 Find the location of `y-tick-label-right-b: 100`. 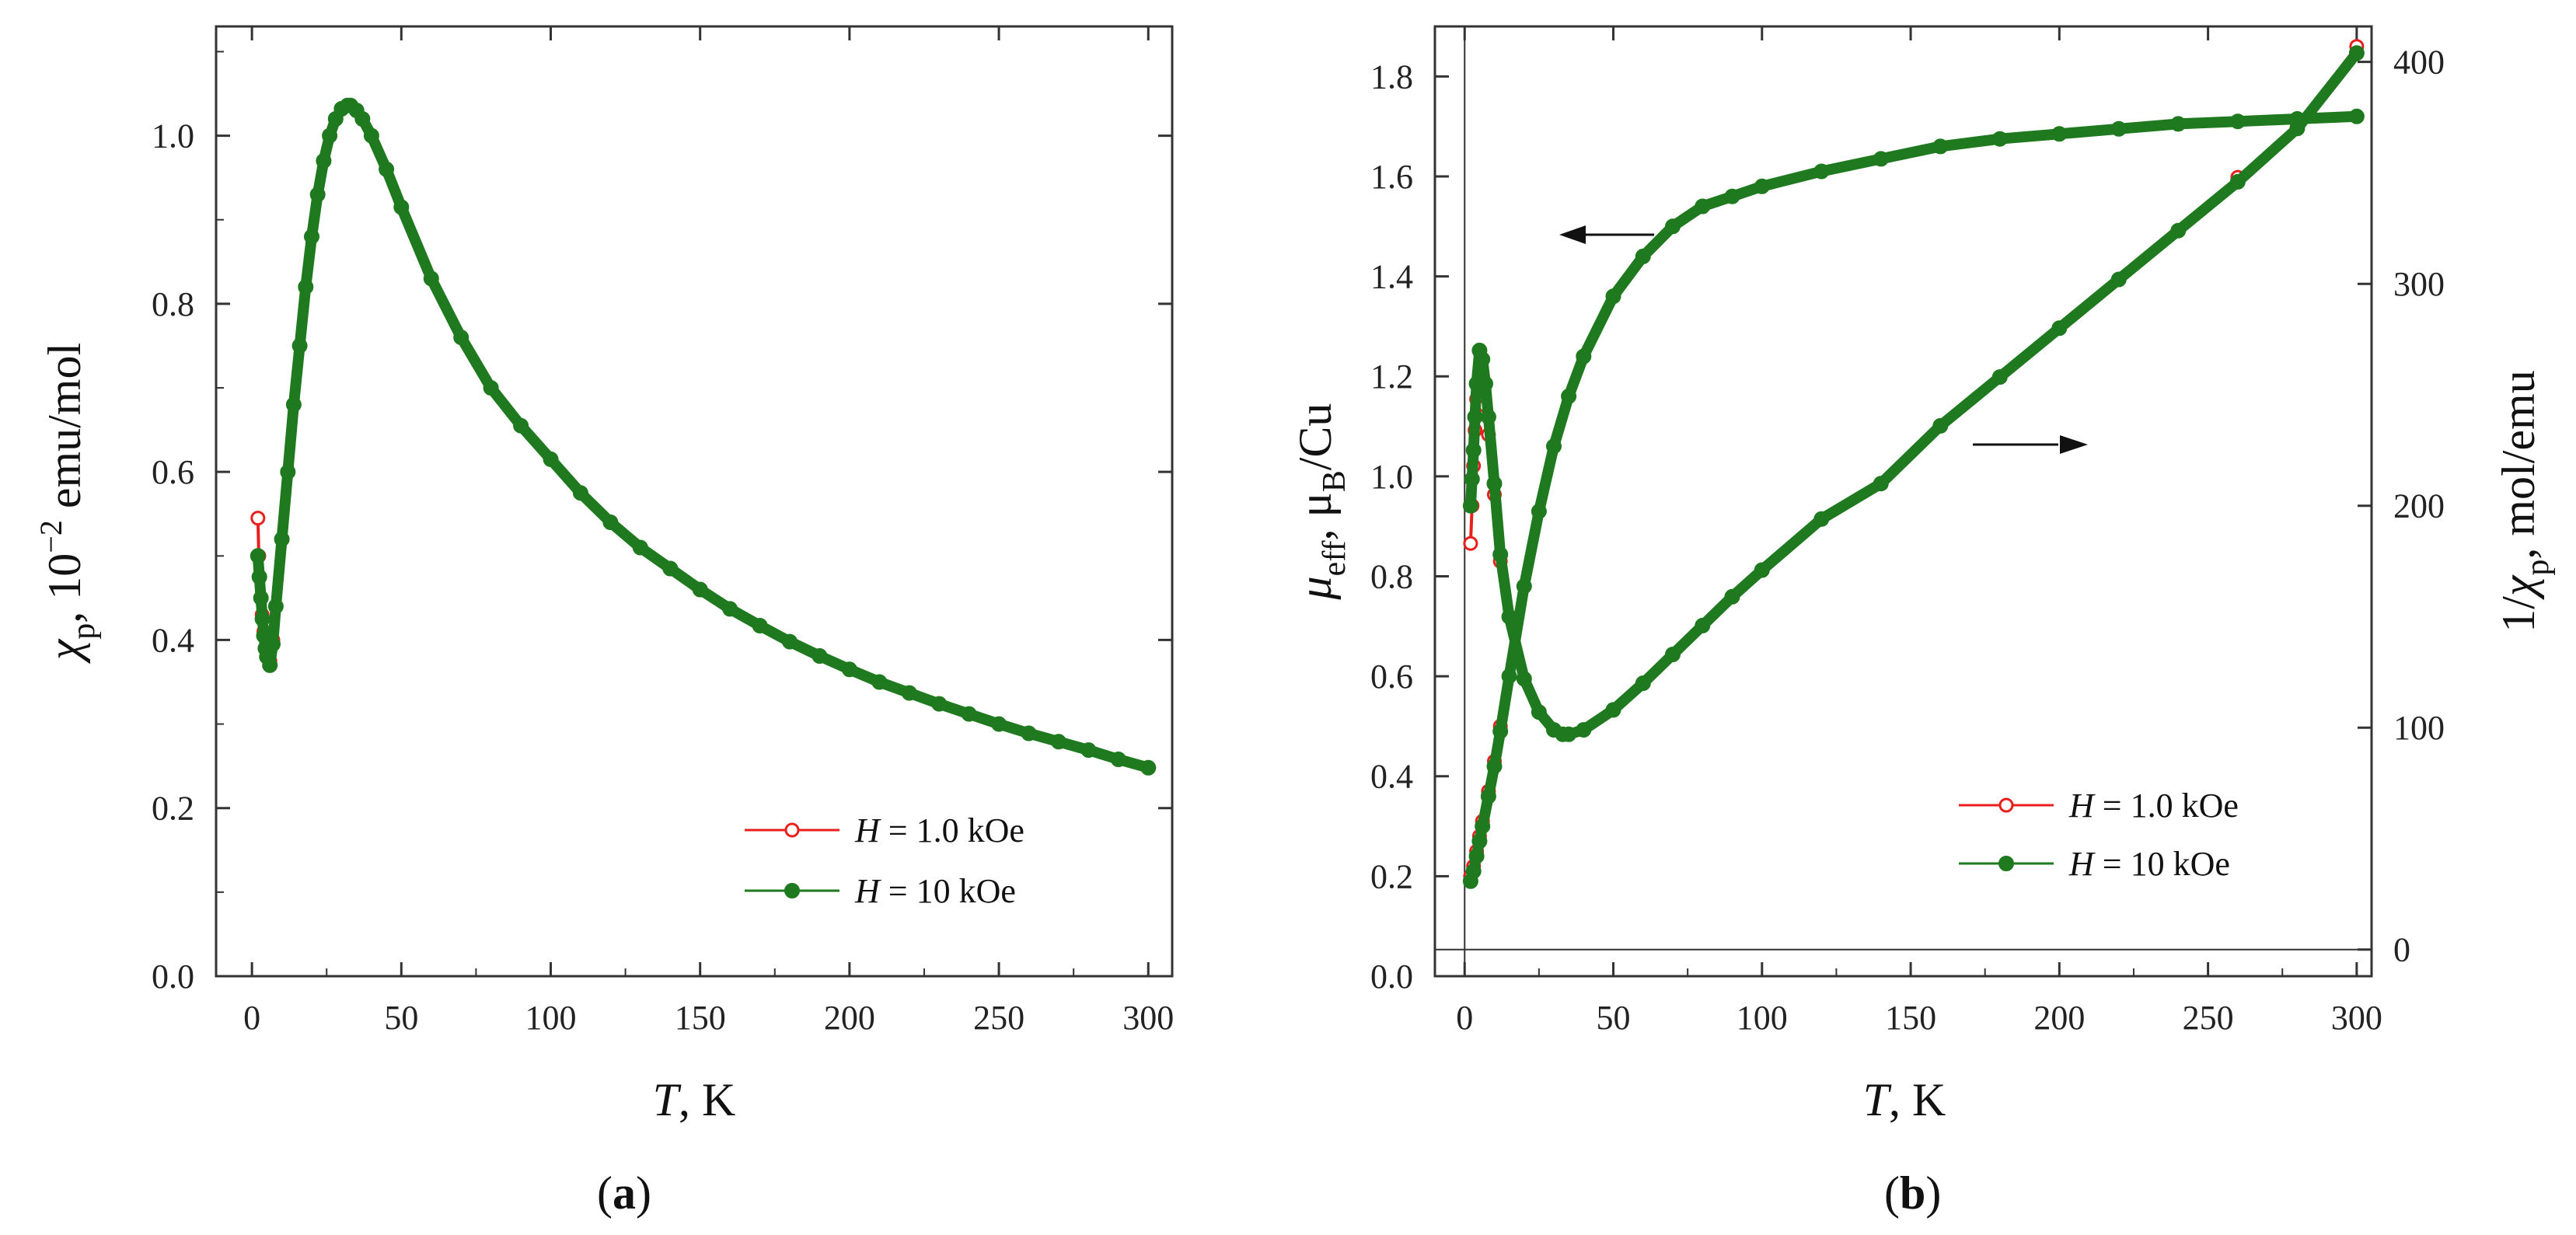

y-tick-label-right-b: 100 is located at coordinates (2419, 728).